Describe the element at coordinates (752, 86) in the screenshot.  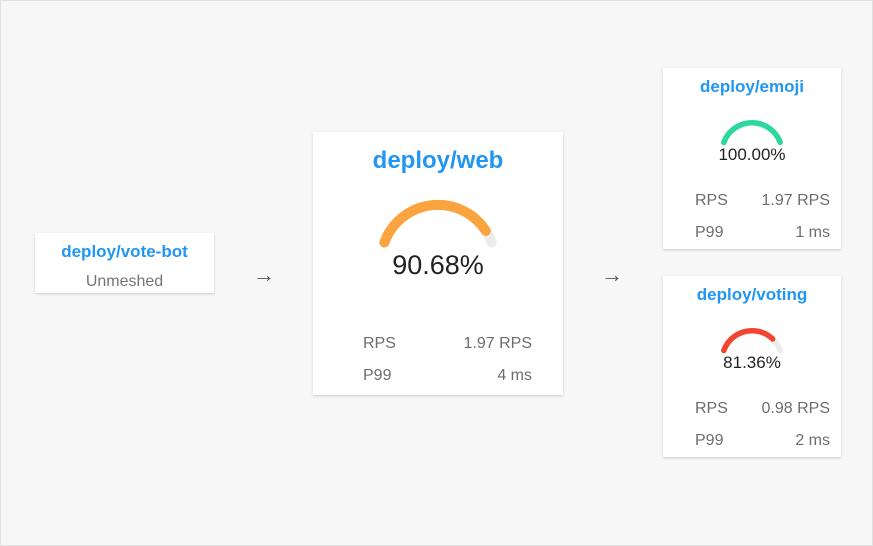
I see `node-link-emoji: deploy/emoji` at that location.